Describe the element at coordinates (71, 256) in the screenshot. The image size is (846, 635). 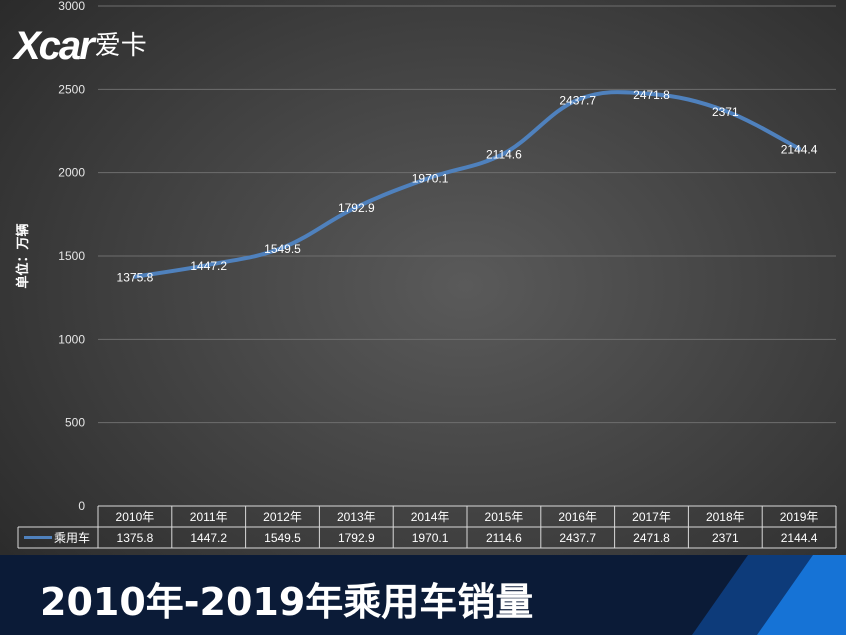
I see `y-tick-label: 1500` at that location.